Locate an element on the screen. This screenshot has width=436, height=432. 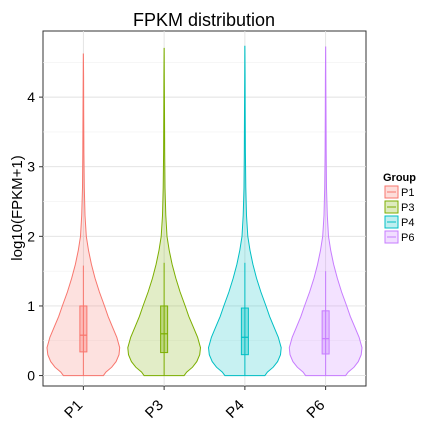
y-tick-label: 1 is located at coordinates (31, 306).